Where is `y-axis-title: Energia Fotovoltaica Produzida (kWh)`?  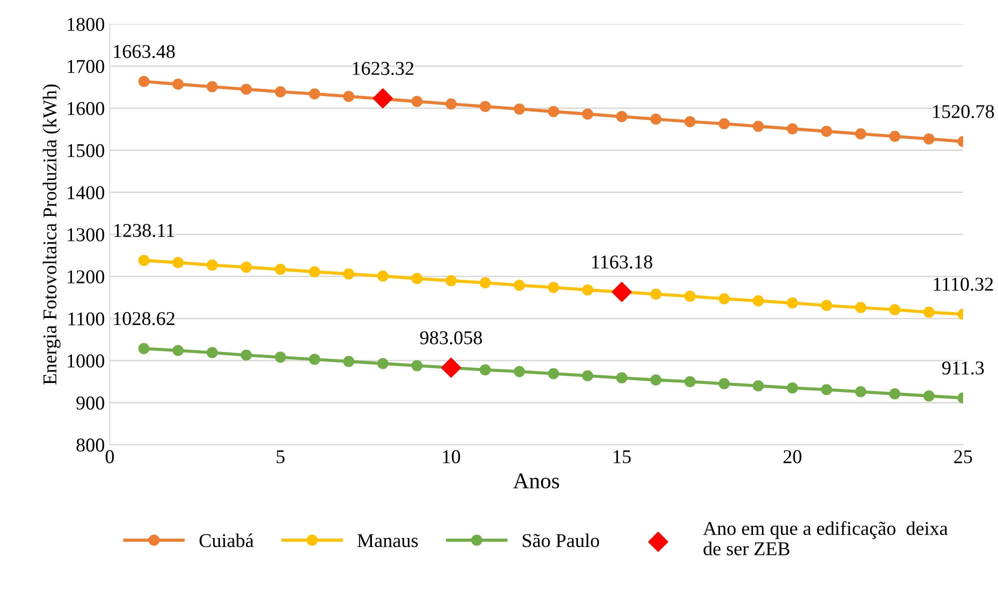
y-axis-title: Energia Fotovoltaica Produzida (kWh) is located at coordinates (51, 234).